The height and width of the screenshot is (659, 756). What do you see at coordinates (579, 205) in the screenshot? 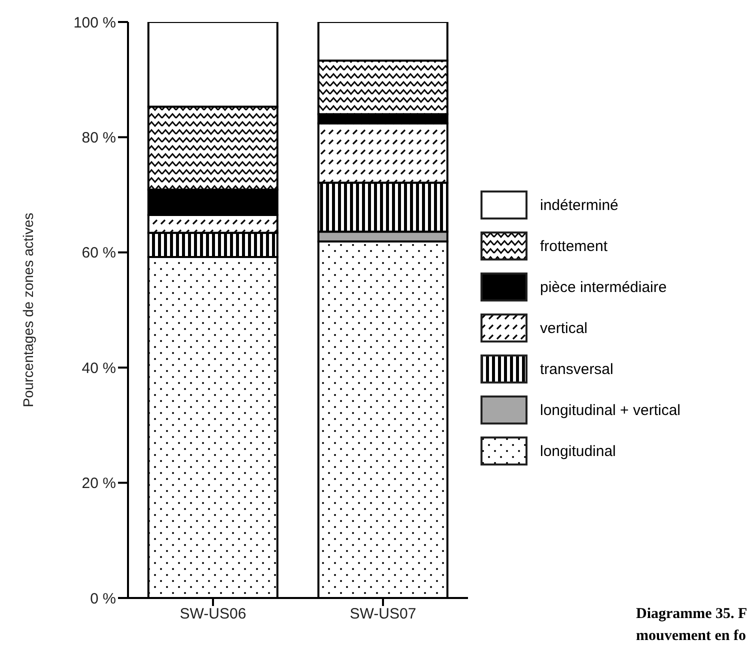
I see `text: indéterminé` at bounding box center [579, 205].